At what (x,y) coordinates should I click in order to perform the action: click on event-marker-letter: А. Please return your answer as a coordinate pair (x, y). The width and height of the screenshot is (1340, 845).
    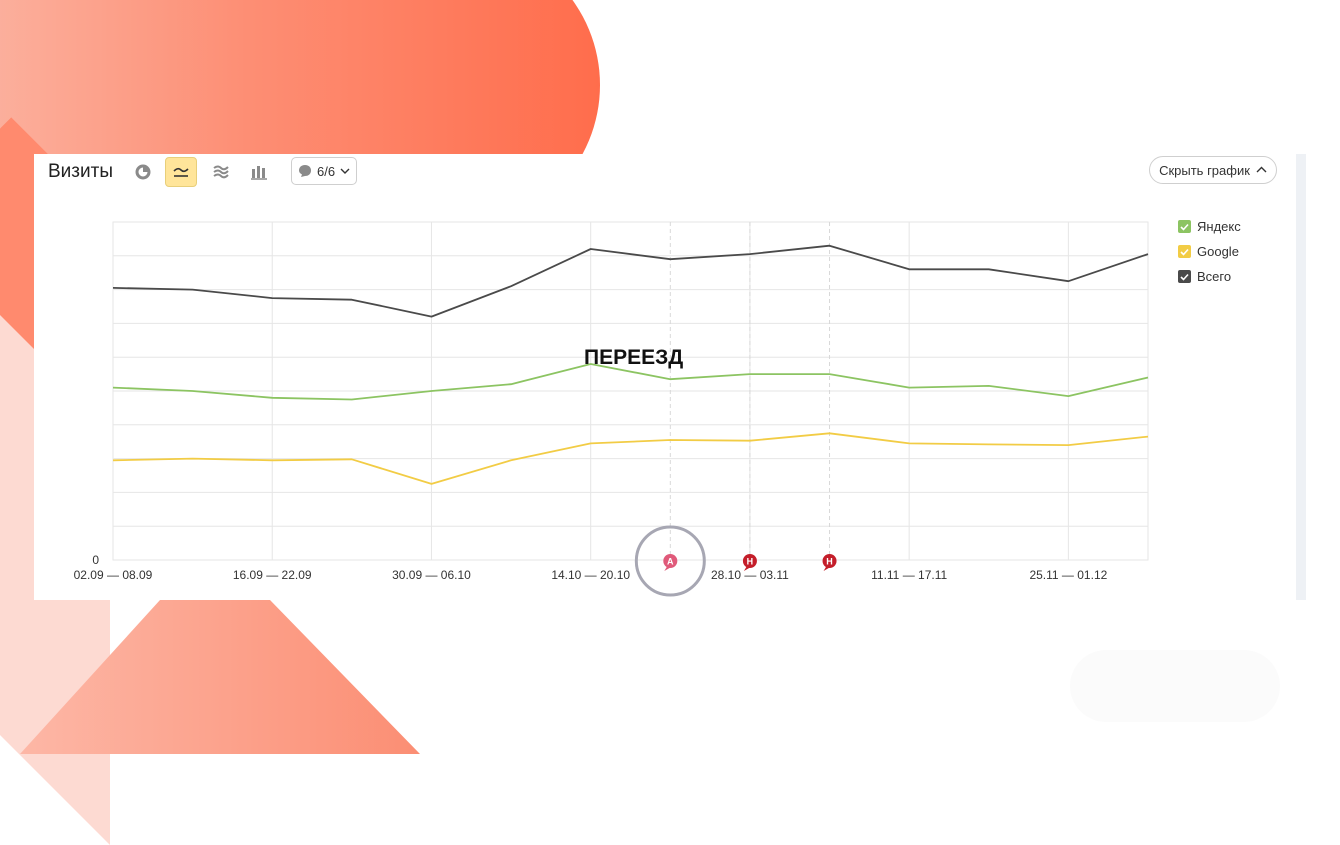
    Looking at the image, I should click on (670, 562).